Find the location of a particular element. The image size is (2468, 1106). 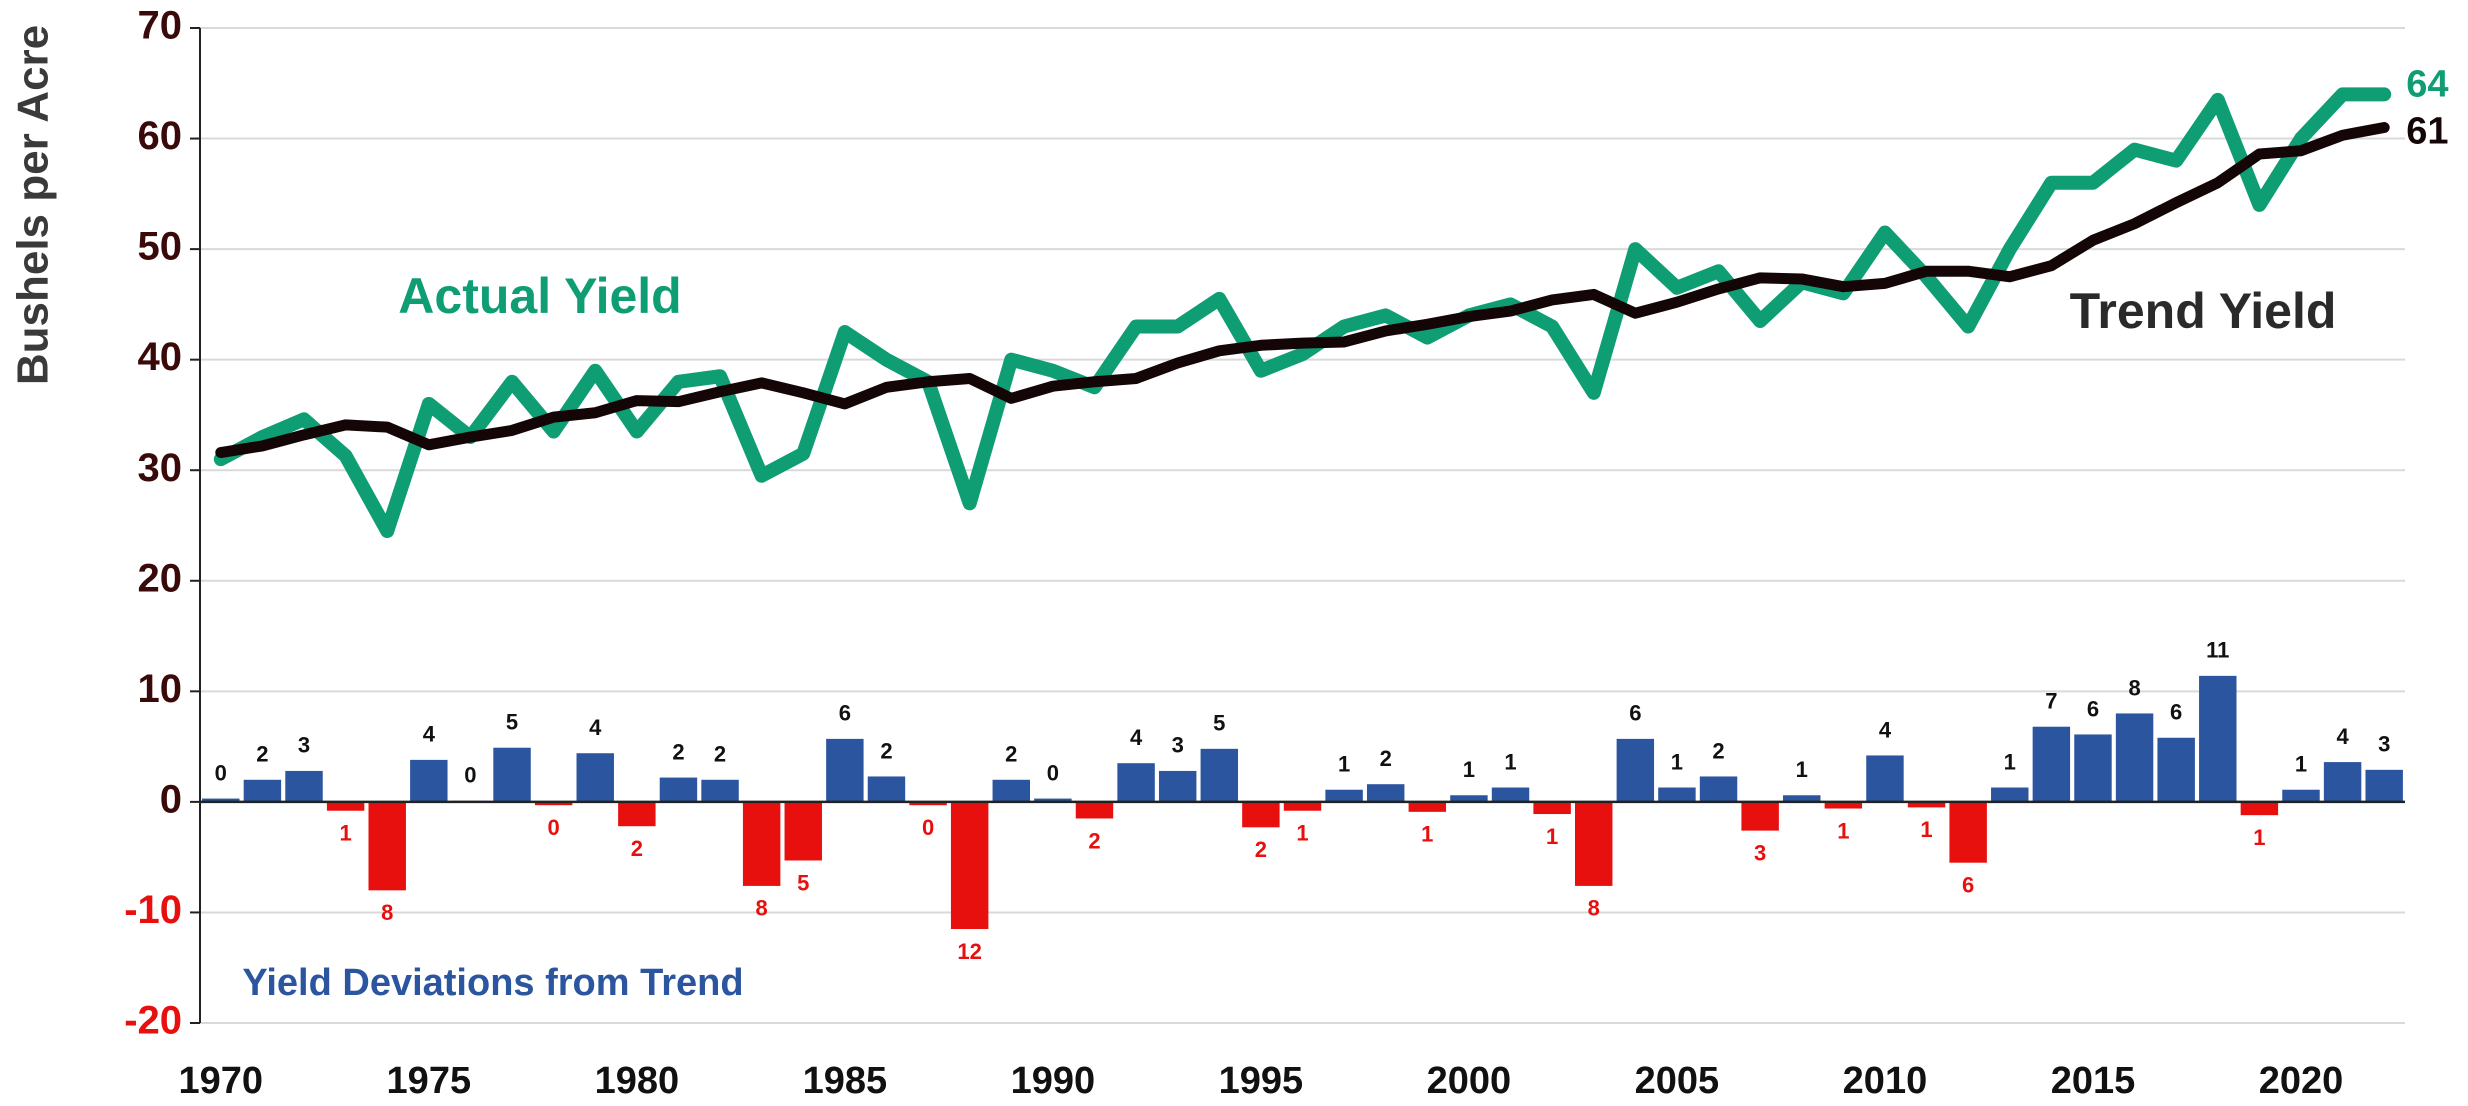

y-tick-label: -20 is located at coordinates (153, 1021).